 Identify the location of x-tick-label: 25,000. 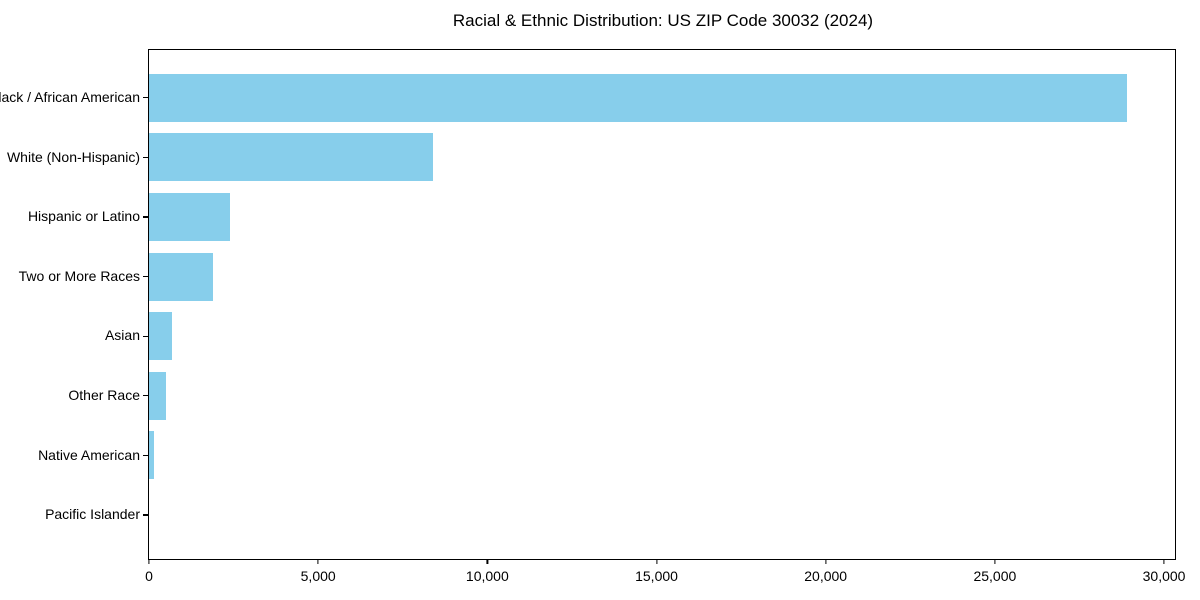
(995, 576).